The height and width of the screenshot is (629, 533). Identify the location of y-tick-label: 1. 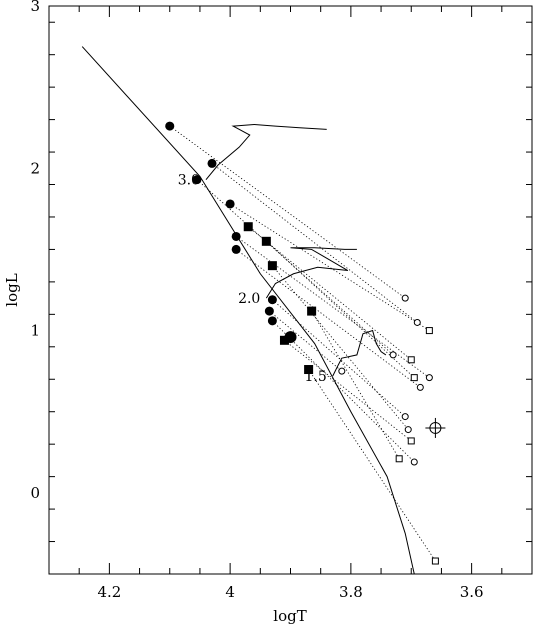
(35, 331).